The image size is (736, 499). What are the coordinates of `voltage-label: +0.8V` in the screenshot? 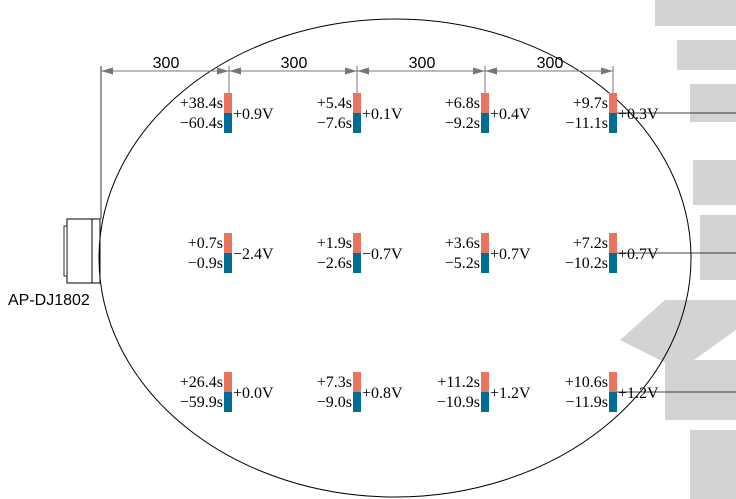 It's located at (382, 393).